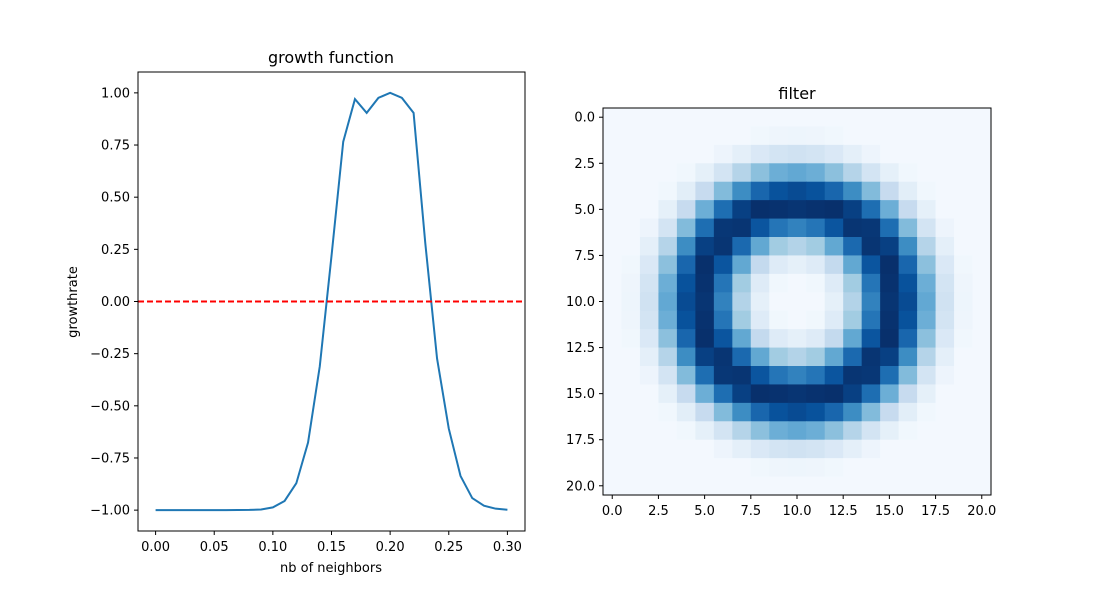 The width and height of the screenshot is (1101, 597). Describe the element at coordinates (331, 547) in the screenshot. I see `x-tick-label: 0.15` at that location.